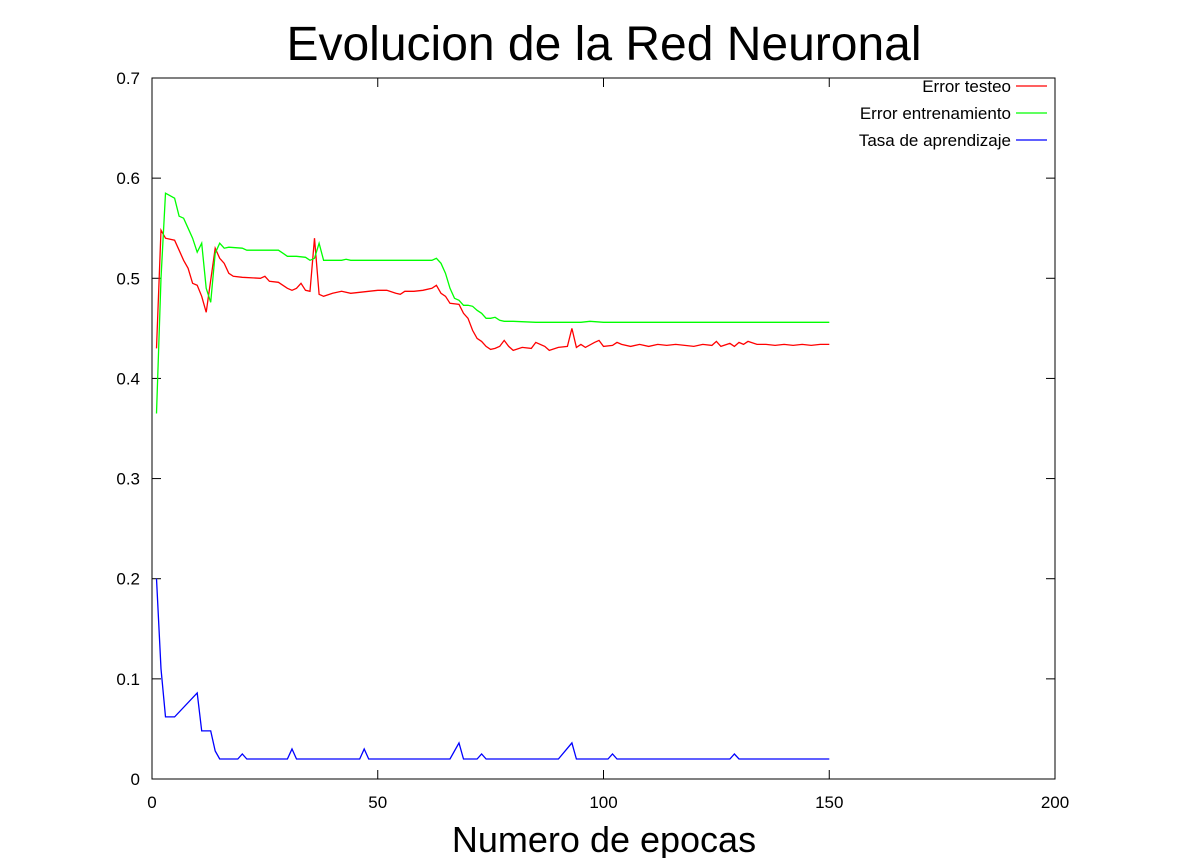 Image resolution: width=1200 pixels, height=858 pixels. I want to click on x-tick-label: 0, so click(151, 802).